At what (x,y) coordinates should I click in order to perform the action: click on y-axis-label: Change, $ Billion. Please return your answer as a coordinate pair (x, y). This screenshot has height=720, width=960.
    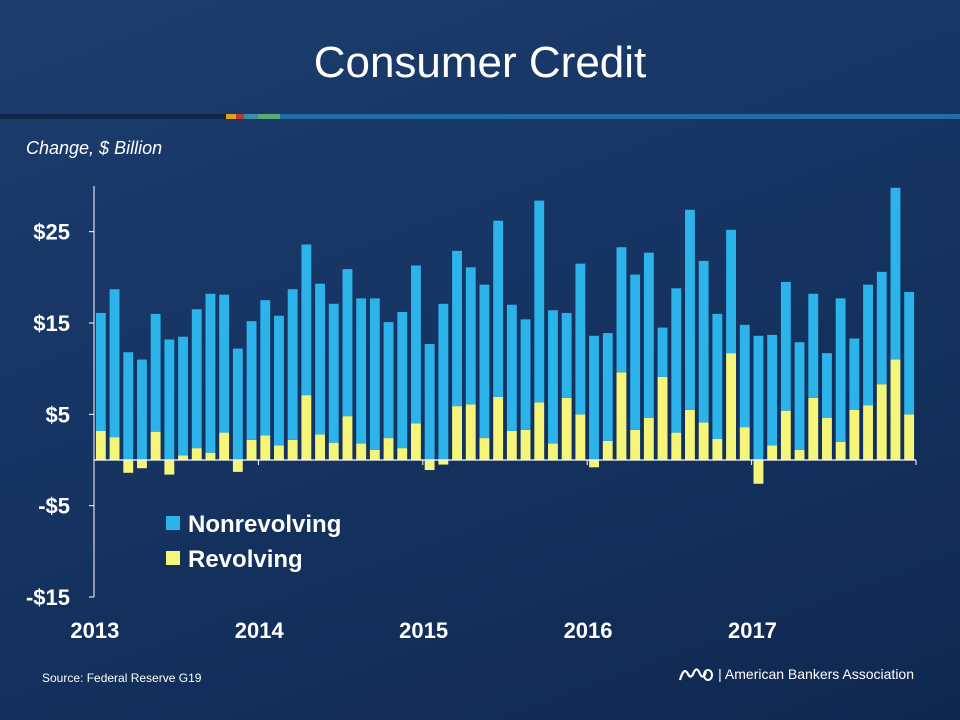
    Looking at the image, I should click on (94, 148).